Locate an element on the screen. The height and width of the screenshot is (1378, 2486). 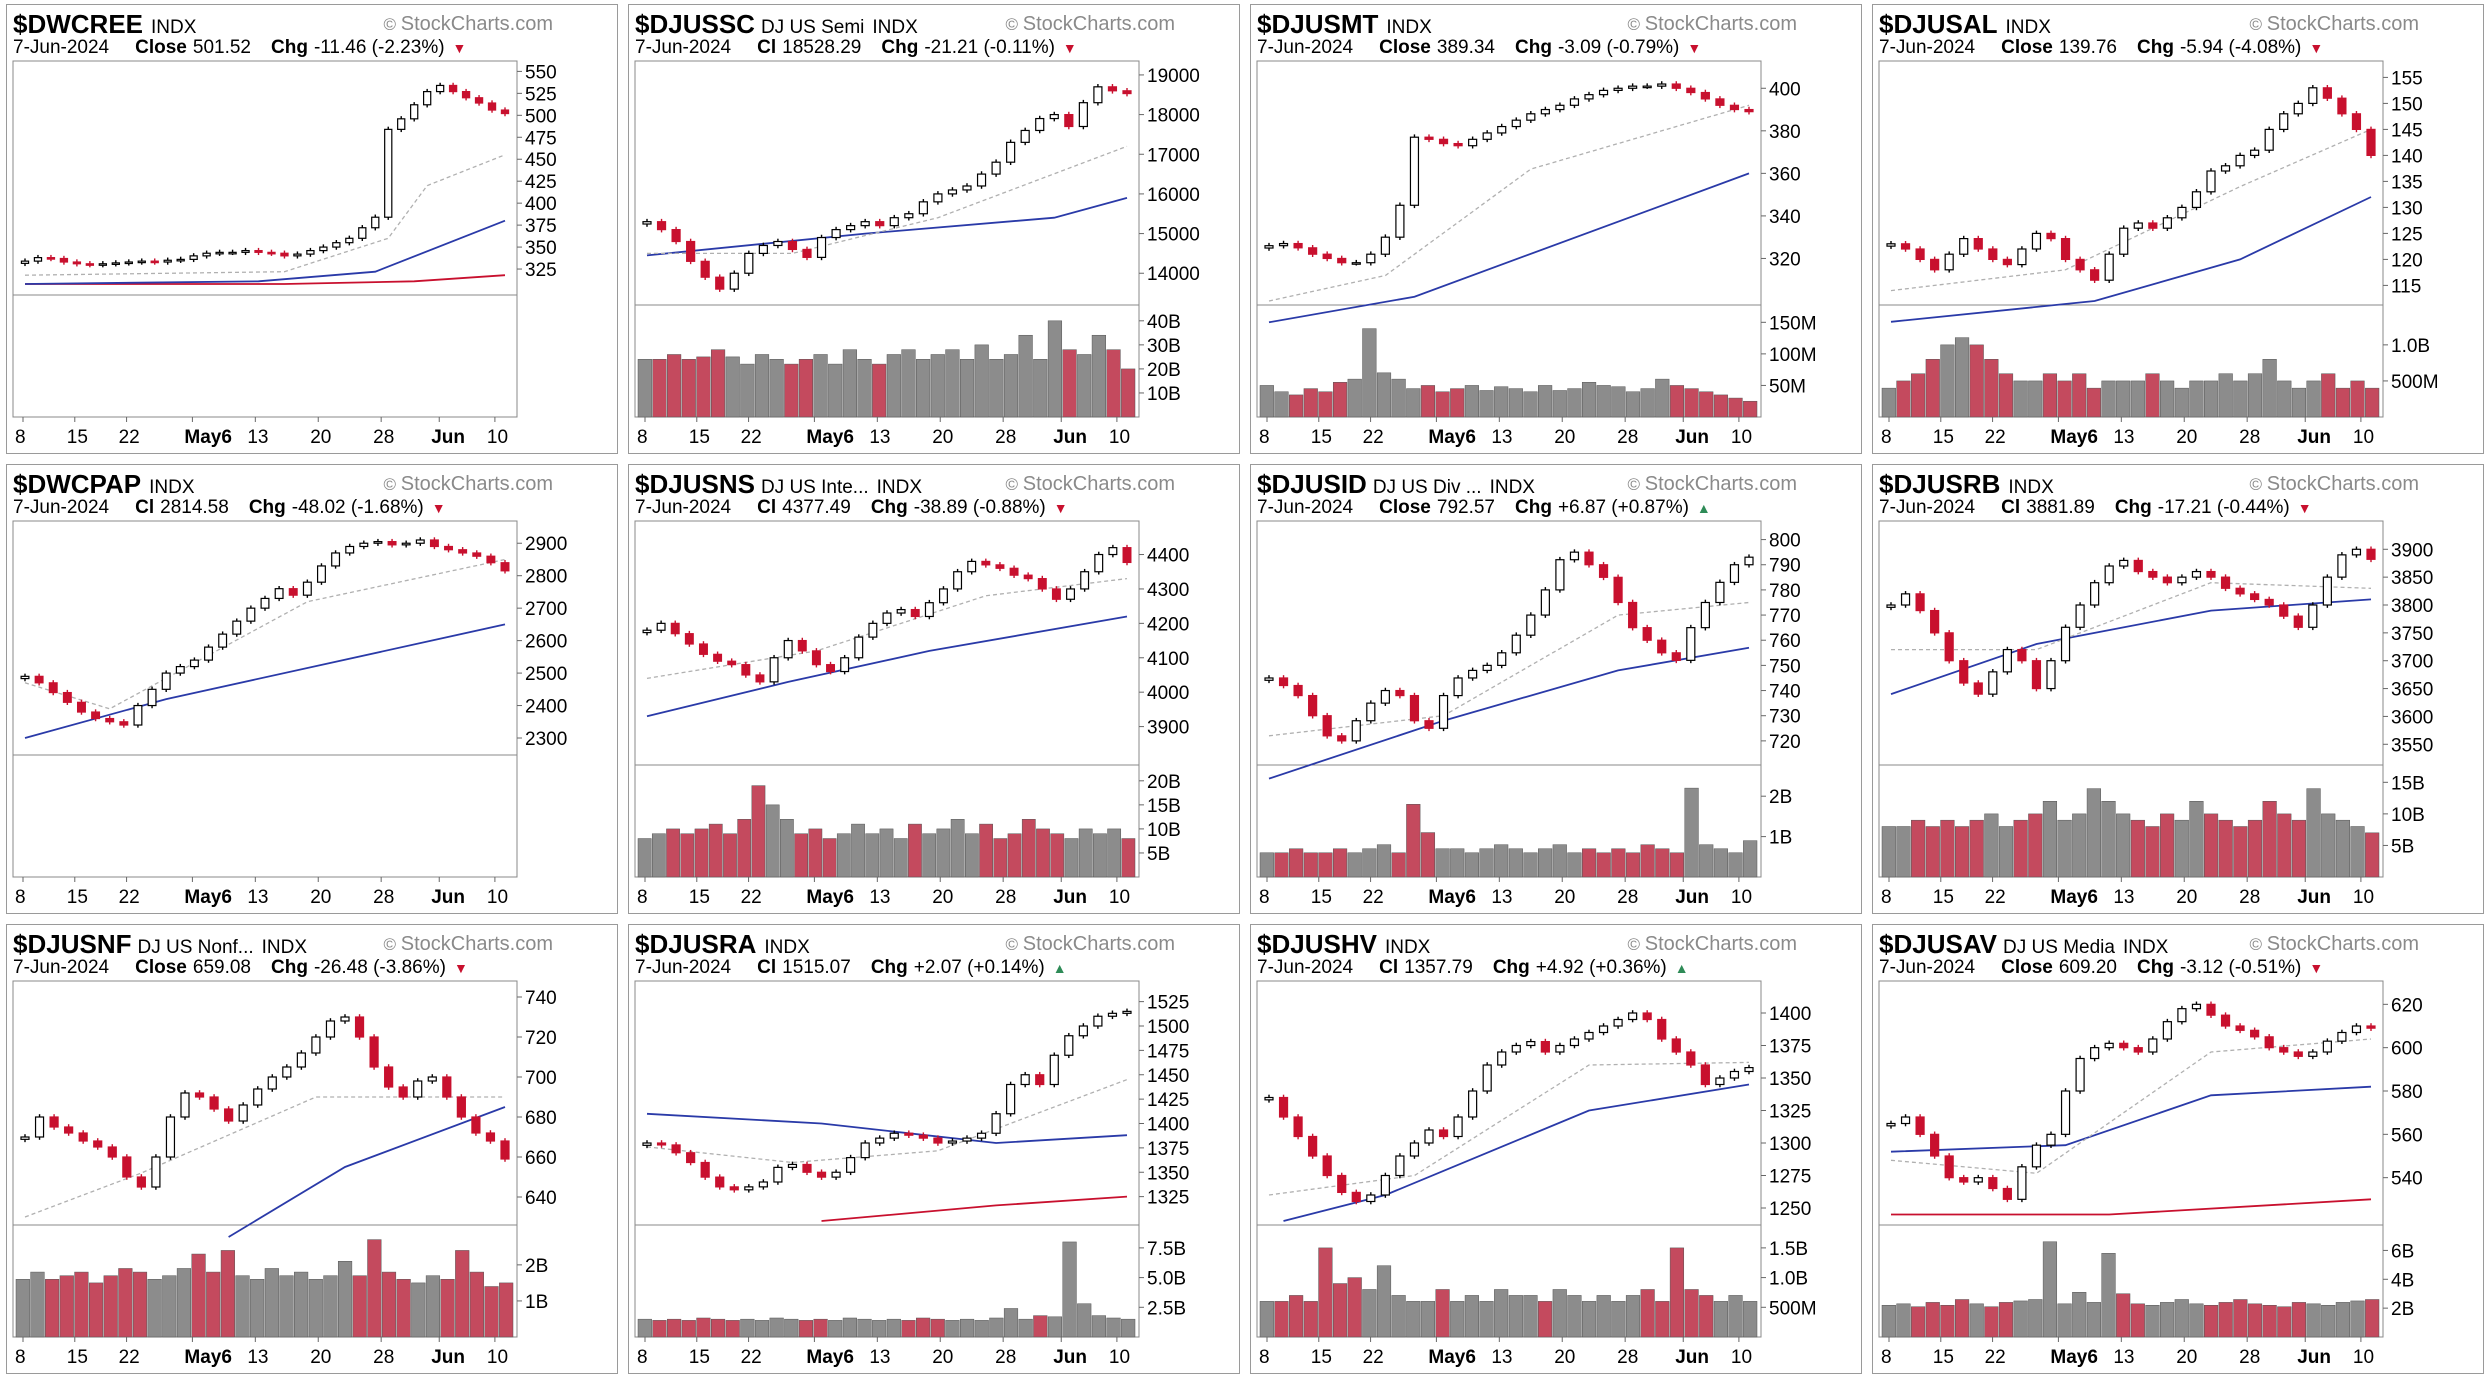
vol-tick-label: 50M is located at coordinates (1787, 386).